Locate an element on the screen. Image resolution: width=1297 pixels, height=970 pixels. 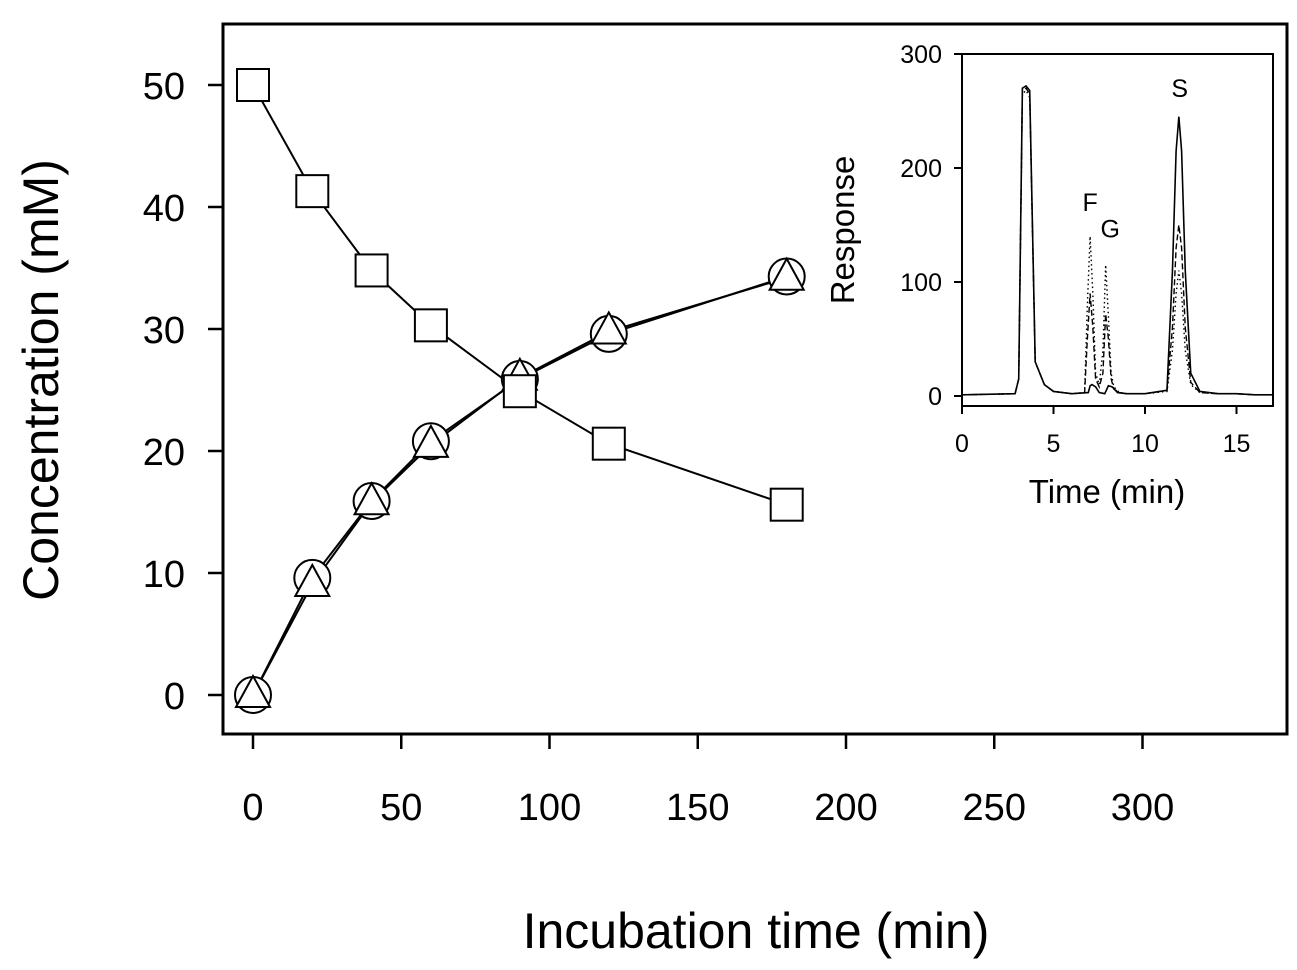
inset-trace-dotted is located at coordinates (1117, 242).